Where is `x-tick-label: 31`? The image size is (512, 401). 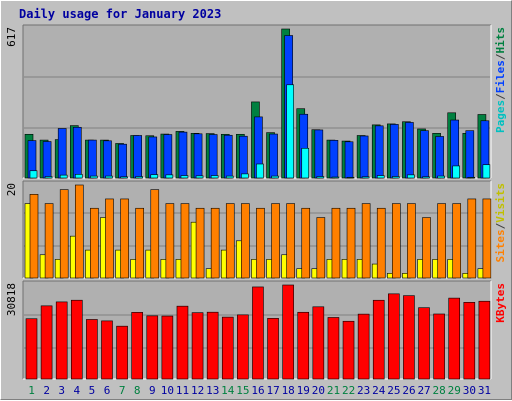
x-tick-label: 31 is located at coordinates (484, 390).